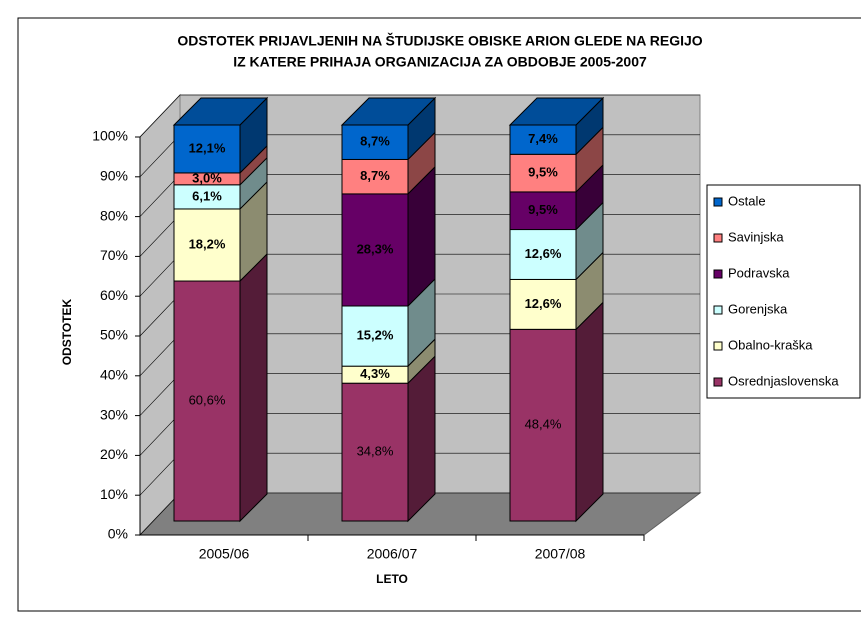 The width and height of the screenshot is (861, 623). Describe the element at coordinates (207, 195) in the screenshot. I see `data-label: 6,1%` at that location.